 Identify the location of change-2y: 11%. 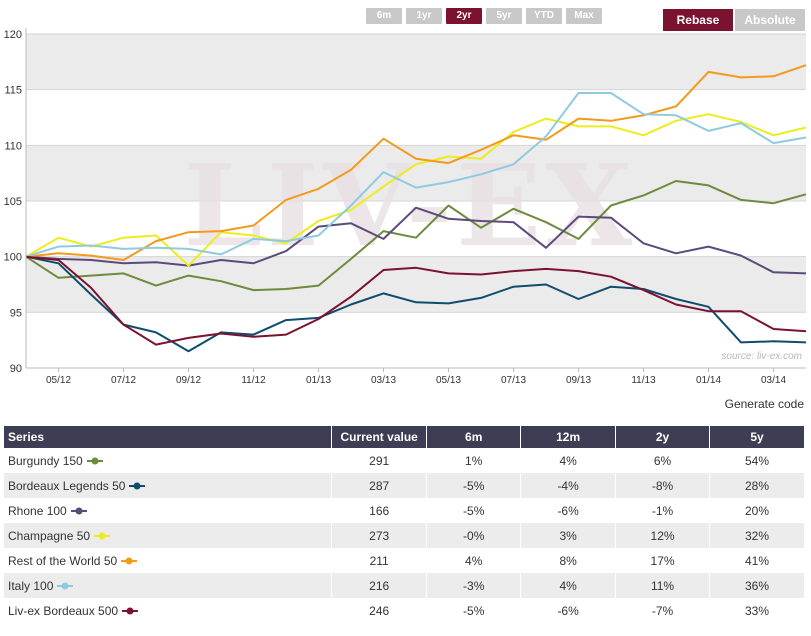
(662, 585).